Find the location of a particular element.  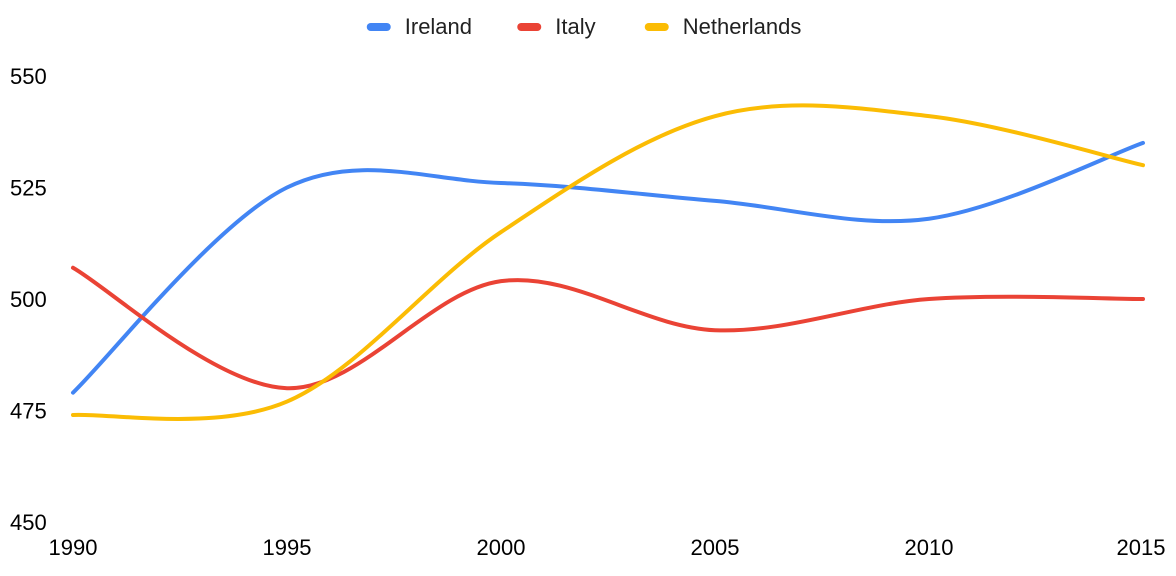

legend-item-ireland: Ireland is located at coordinates (419, 26).